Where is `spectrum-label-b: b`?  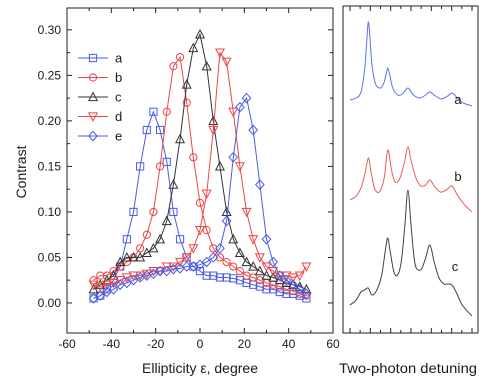
spectrum-label-b: b is located at coordinates (457, 176).